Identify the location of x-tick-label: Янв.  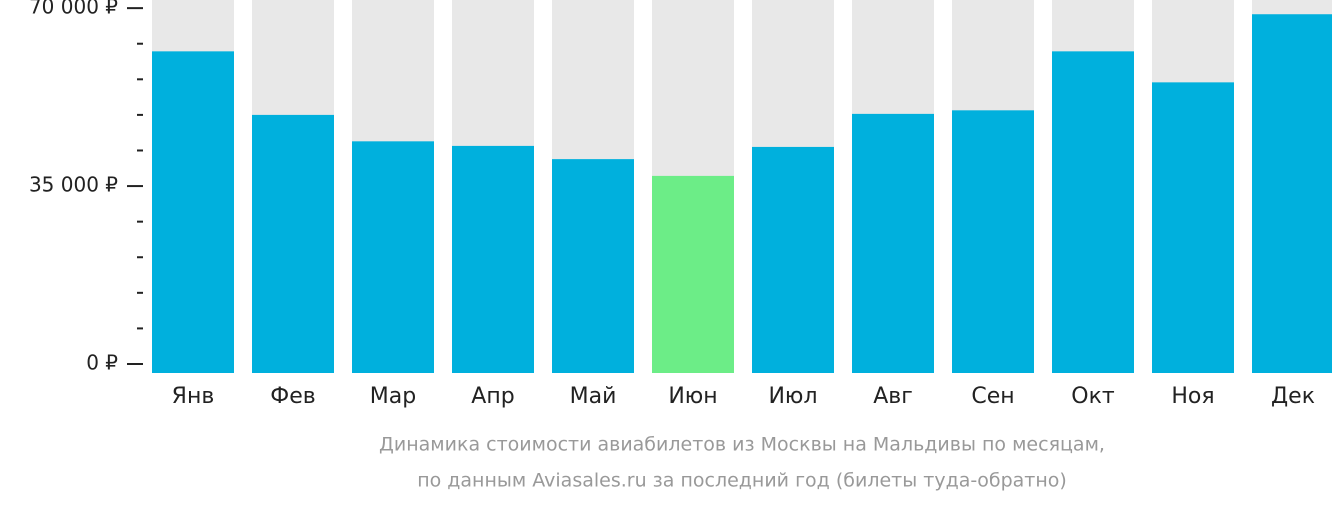
(193, 396).